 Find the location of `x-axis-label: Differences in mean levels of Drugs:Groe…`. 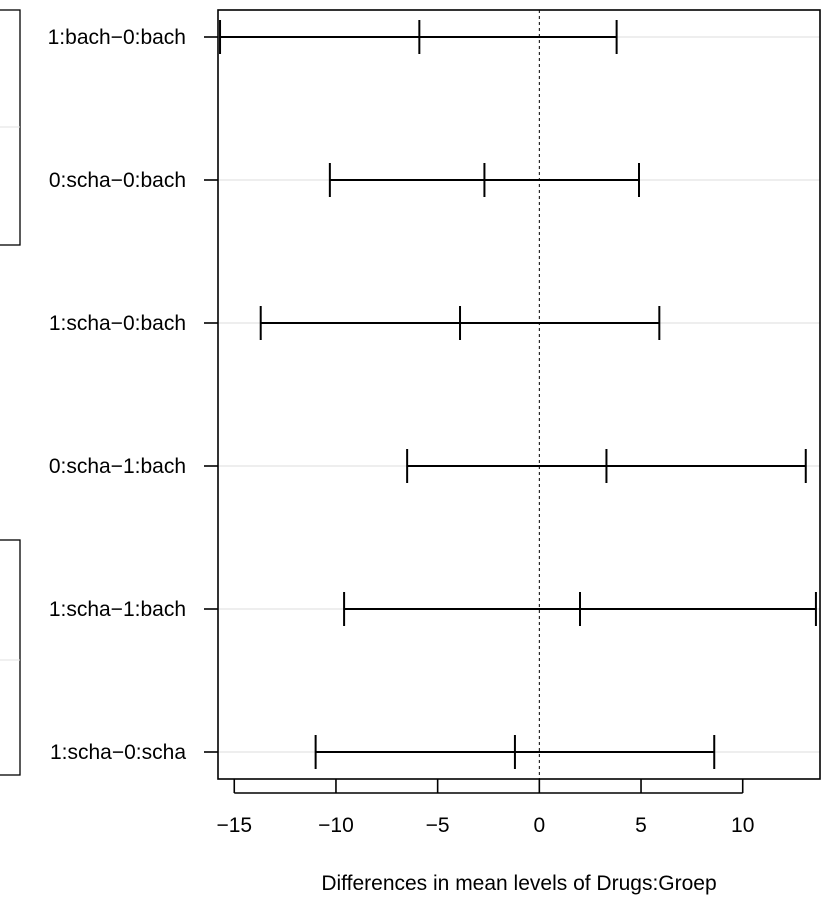

x-axis-label: Differences in mean levels of Drugs:Groe… is located at coordinates (518, 883).